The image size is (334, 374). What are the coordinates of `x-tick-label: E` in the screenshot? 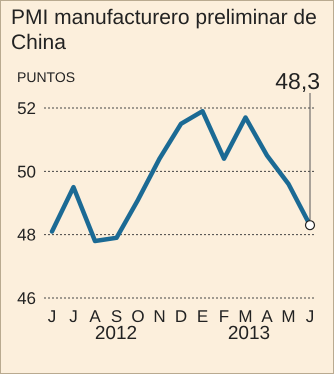 It's located at (202, 316).